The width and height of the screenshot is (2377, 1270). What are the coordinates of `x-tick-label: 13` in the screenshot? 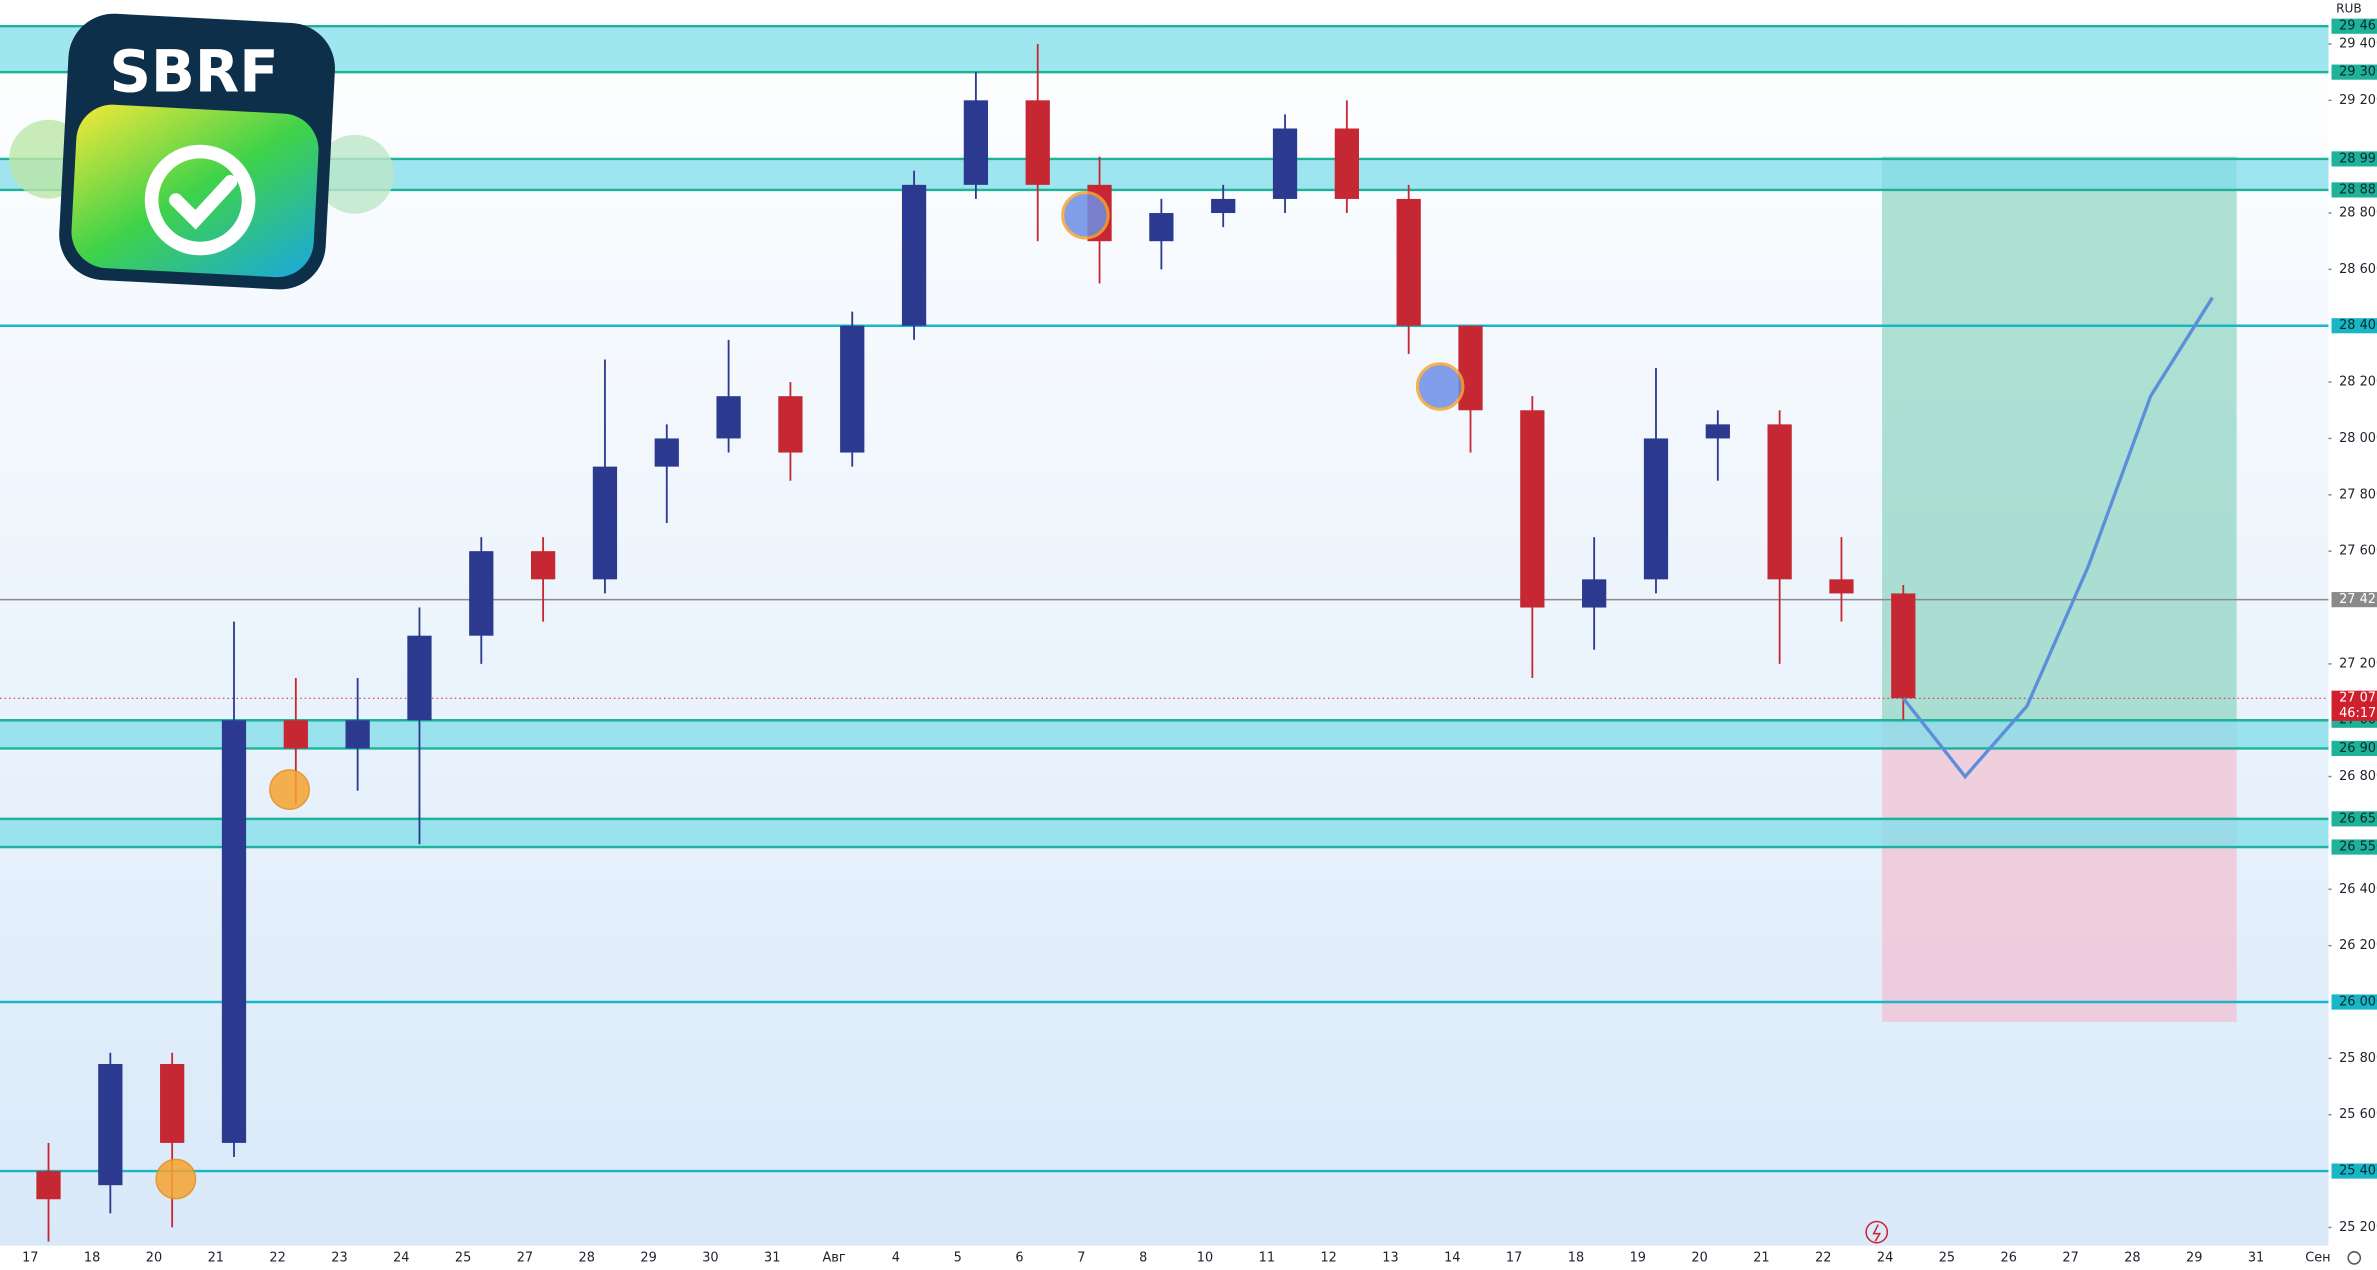 It's located at (1390, 1257).